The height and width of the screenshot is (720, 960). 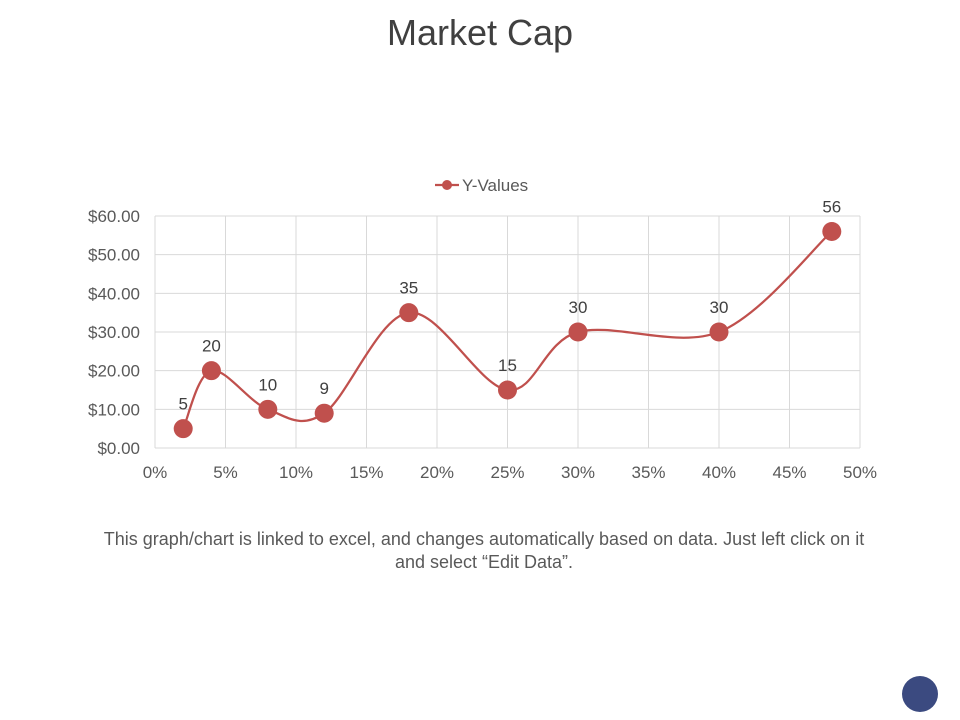 What do you see at coordinates (211, 346) in the screenshot?
I see `data-label: 20` at bounding box center [211, 346].